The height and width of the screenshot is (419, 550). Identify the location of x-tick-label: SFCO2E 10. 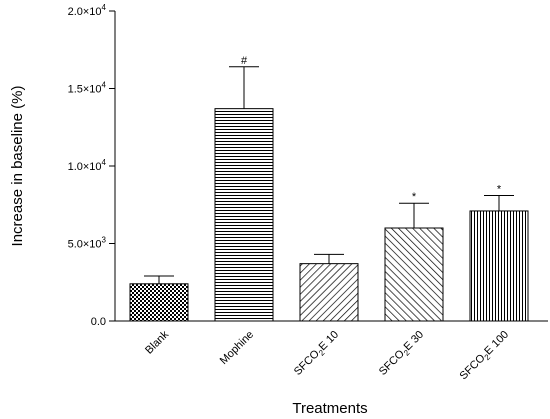
(317, 354).